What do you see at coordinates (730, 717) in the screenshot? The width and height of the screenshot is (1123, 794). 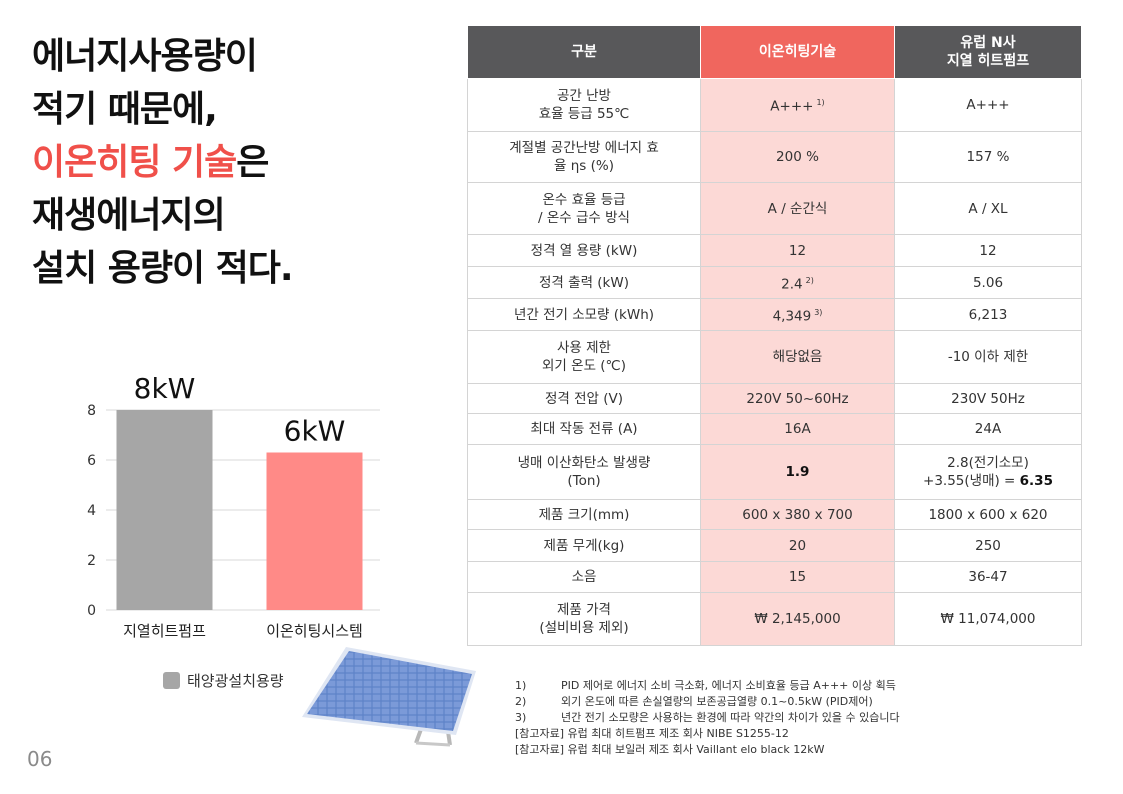 I see `footnote-text: 년간 전기 소모량은 사용하는 환경에 따라 약간의 차이가 있을 수 있습니다` at bounding box center [730, 717].